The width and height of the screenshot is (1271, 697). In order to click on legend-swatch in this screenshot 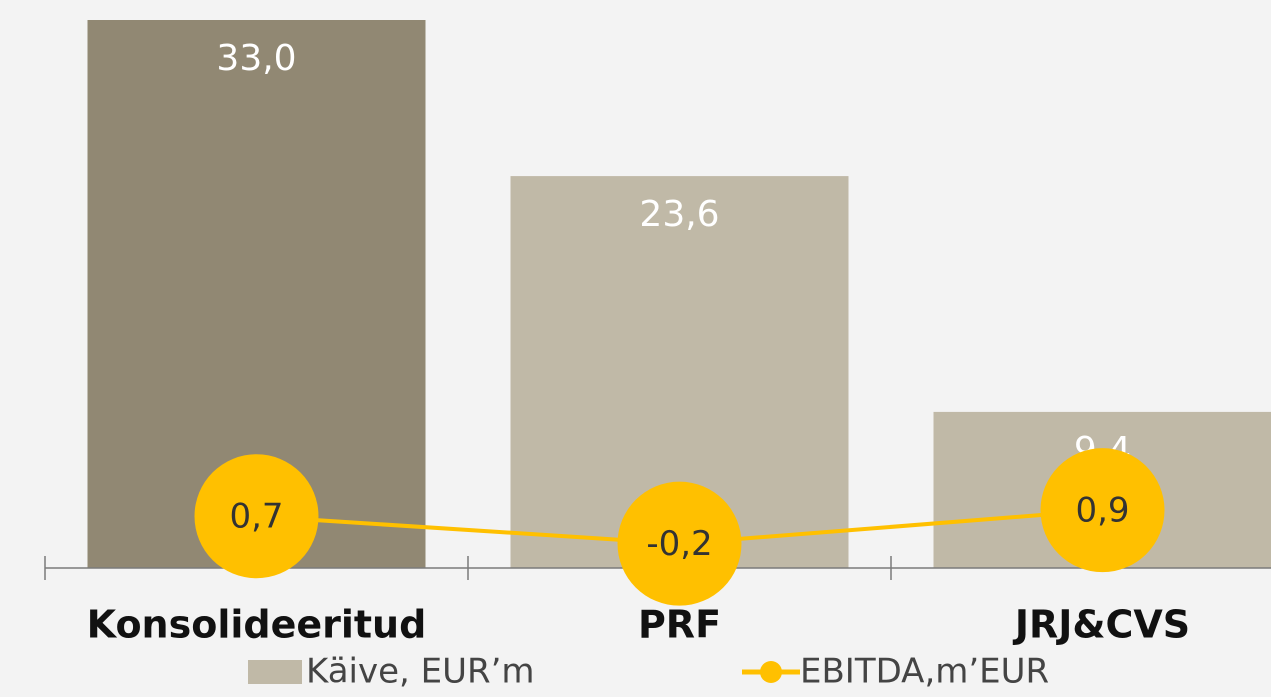, I will do `click(275, 672)`.